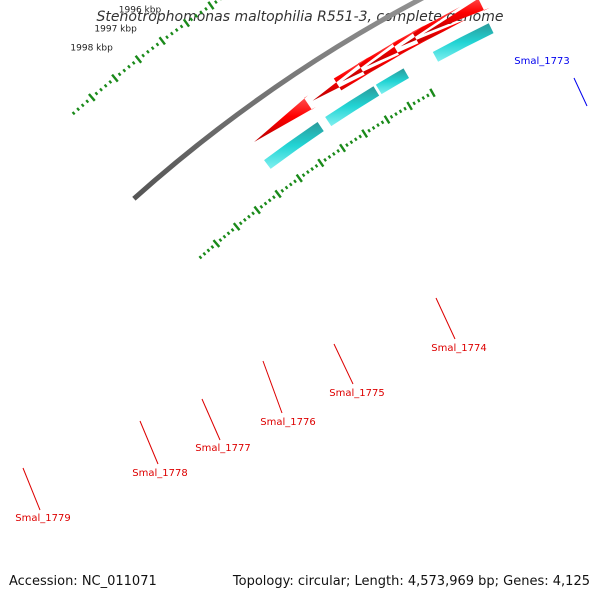 The width and height of the screenshot is (600, 600). What do you see at coordinates (287, 422) in the screenshot?
I see `gene-label: Smal_1776` at bounding box center [287, 422].